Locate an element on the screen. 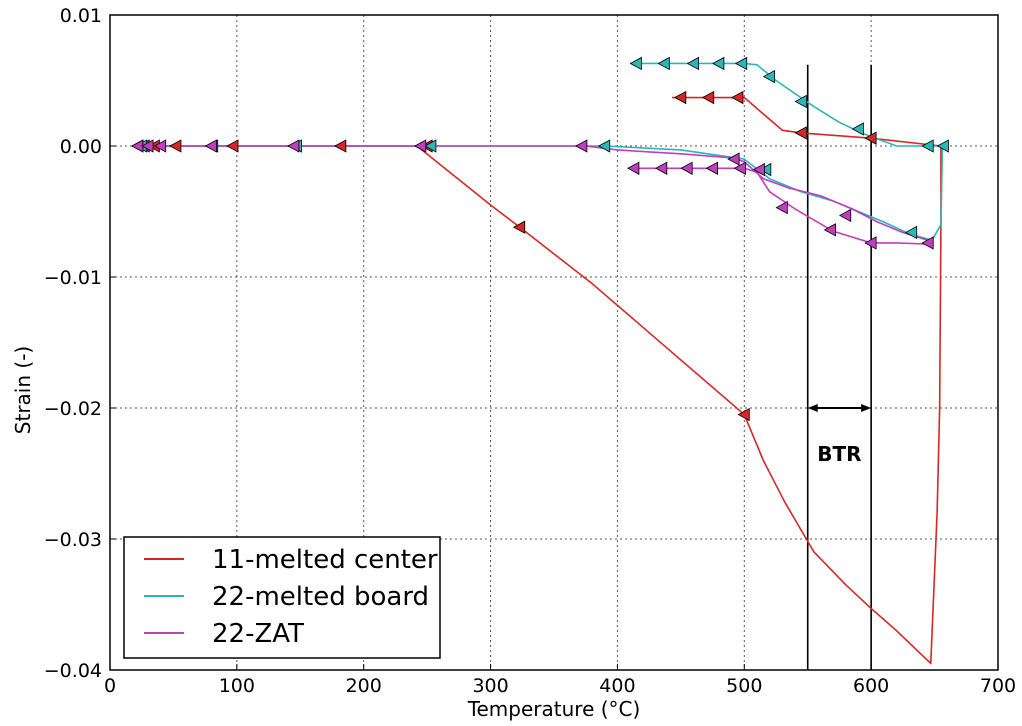  btr-annotation: BTR is located at coordinates (839, 435).